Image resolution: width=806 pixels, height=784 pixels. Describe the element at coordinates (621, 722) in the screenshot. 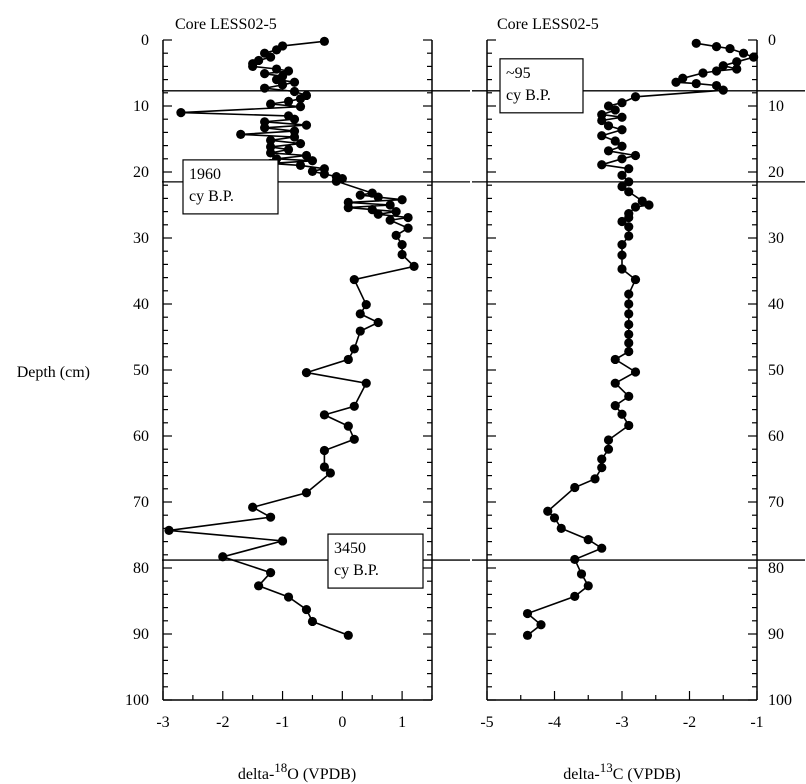

I see `x-tick-label: -3` at that location.